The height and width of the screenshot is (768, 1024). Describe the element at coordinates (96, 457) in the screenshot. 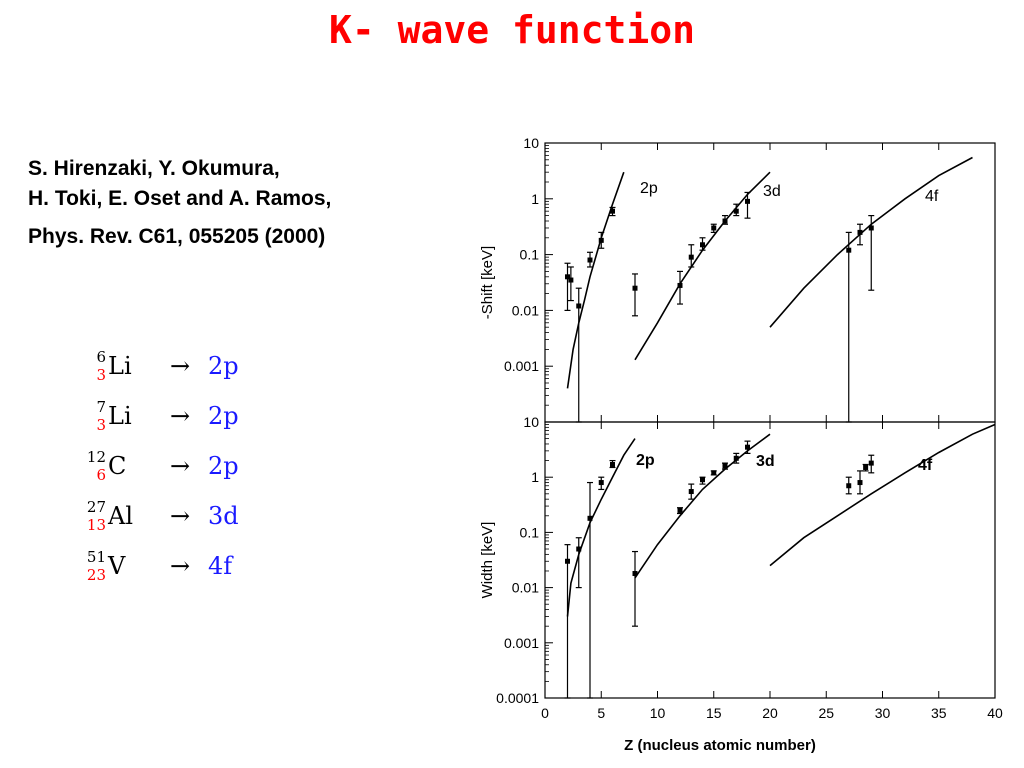

I see `mass-number: 12` at that location.